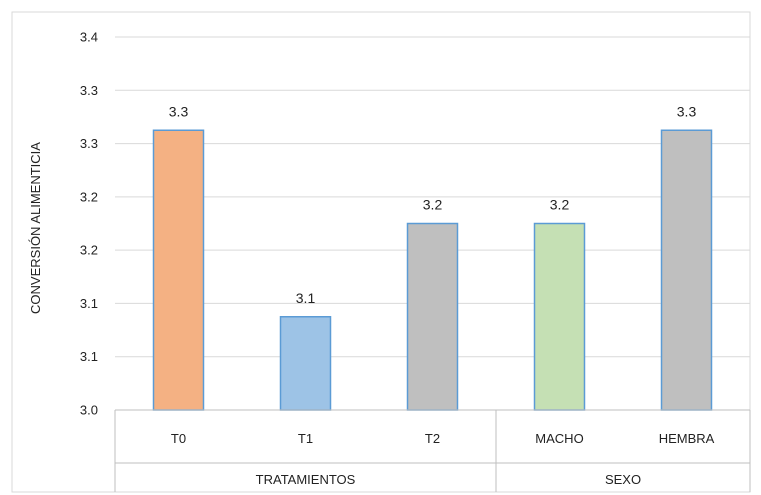 This screenshot has width=761, height=495. Describe the element at coordinates (305, 438) in the screenshot. I see `x-tick-label: T1` at that location.